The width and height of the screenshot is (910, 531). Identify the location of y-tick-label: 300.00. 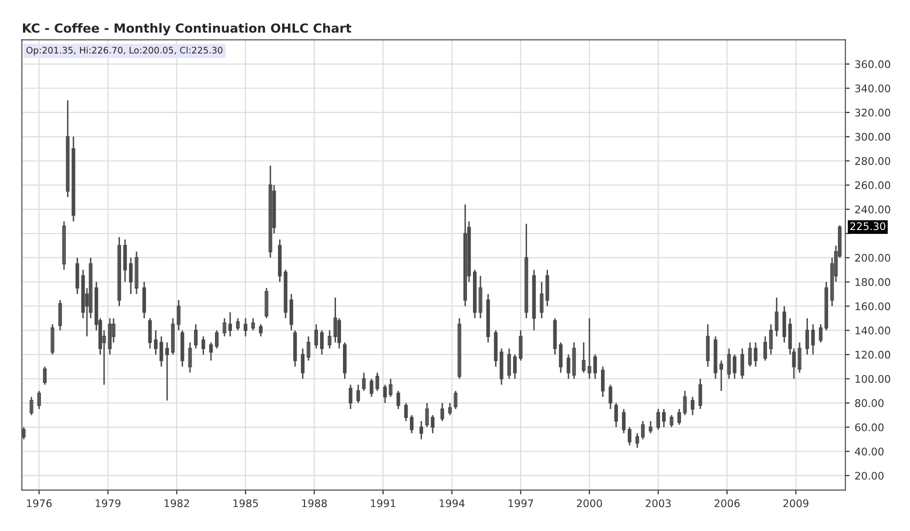
(872, 136).